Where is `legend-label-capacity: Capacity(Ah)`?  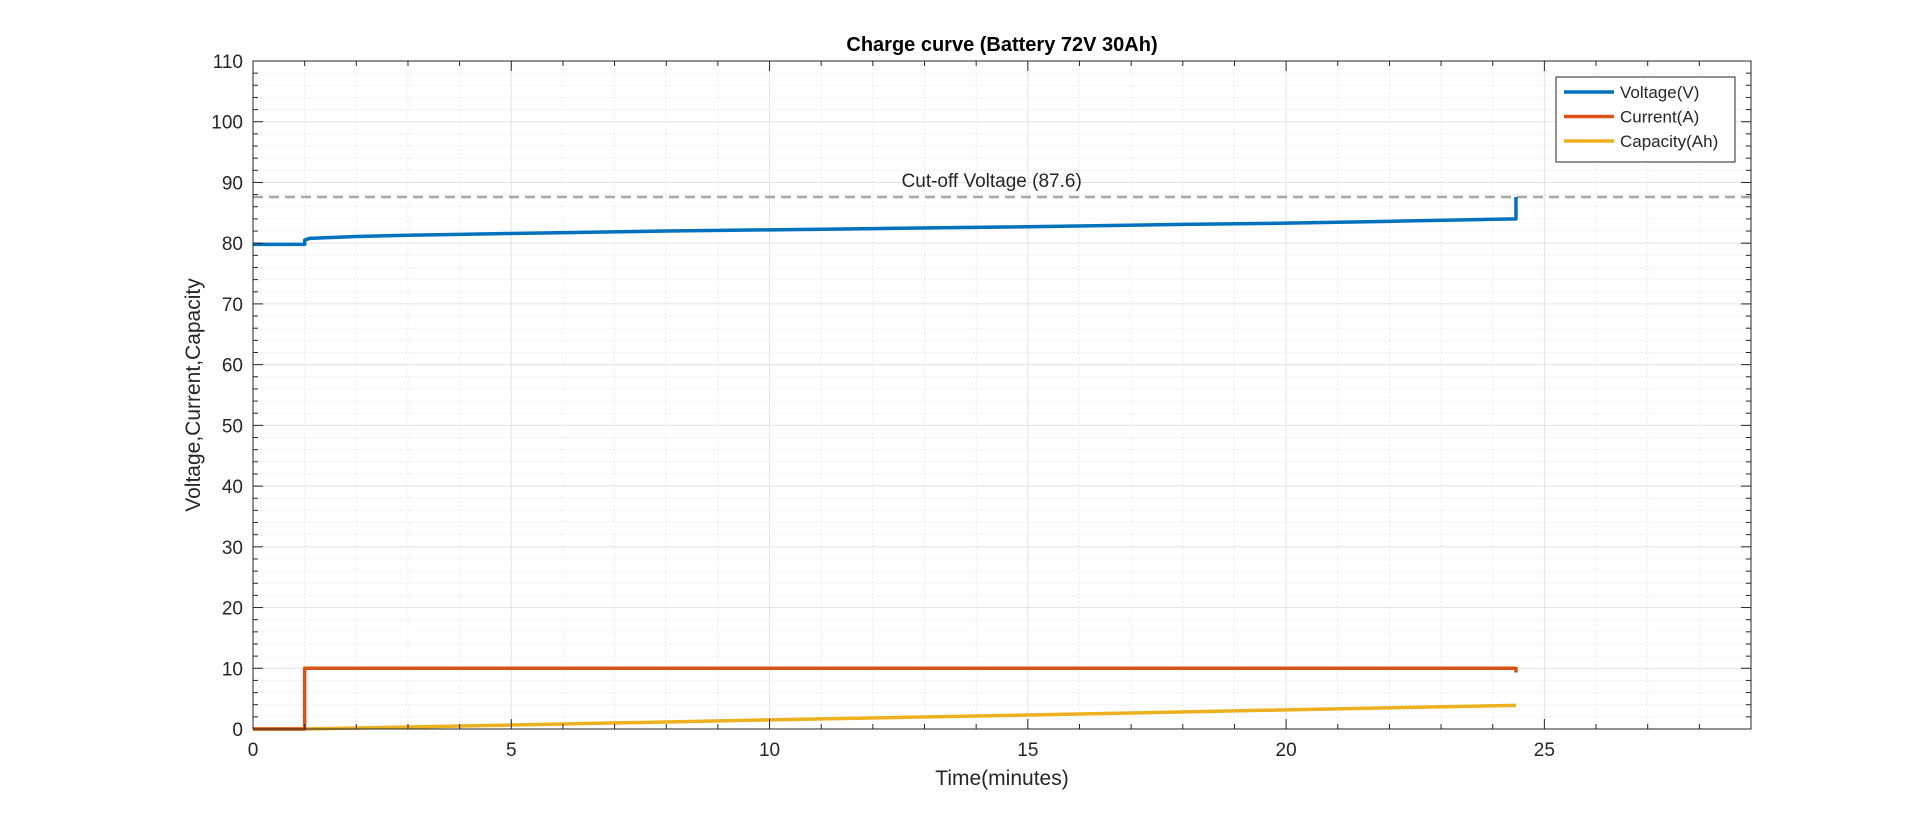 legend-label-capacity: Capacity(Ah) is located at coordinates (1669, 141).